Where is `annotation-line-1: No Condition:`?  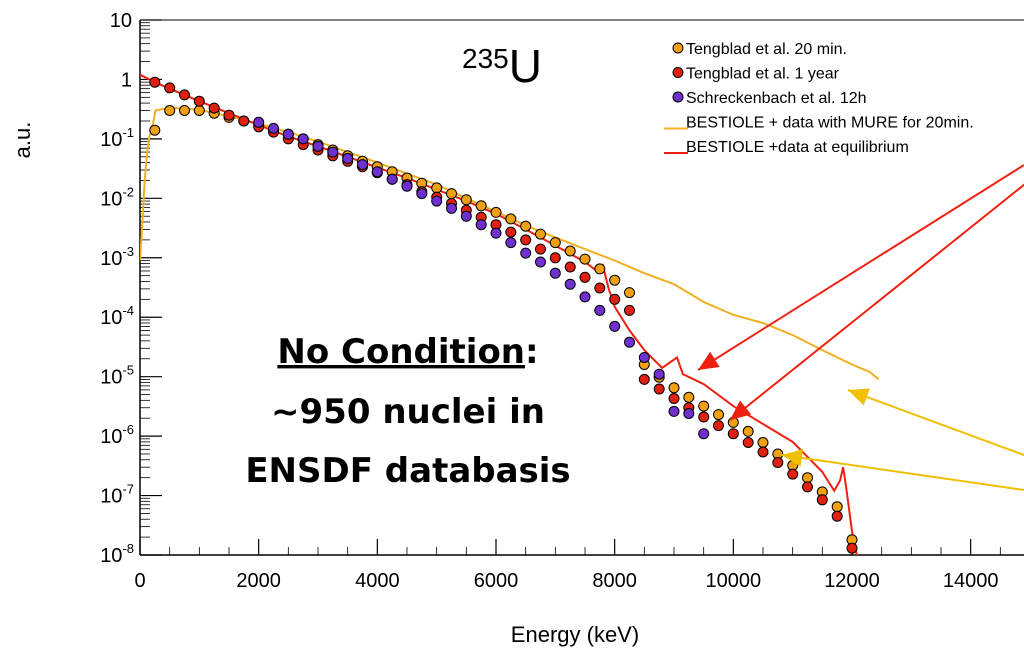
annotation-line-1: No Condition: is located at coordinates (407, 352).